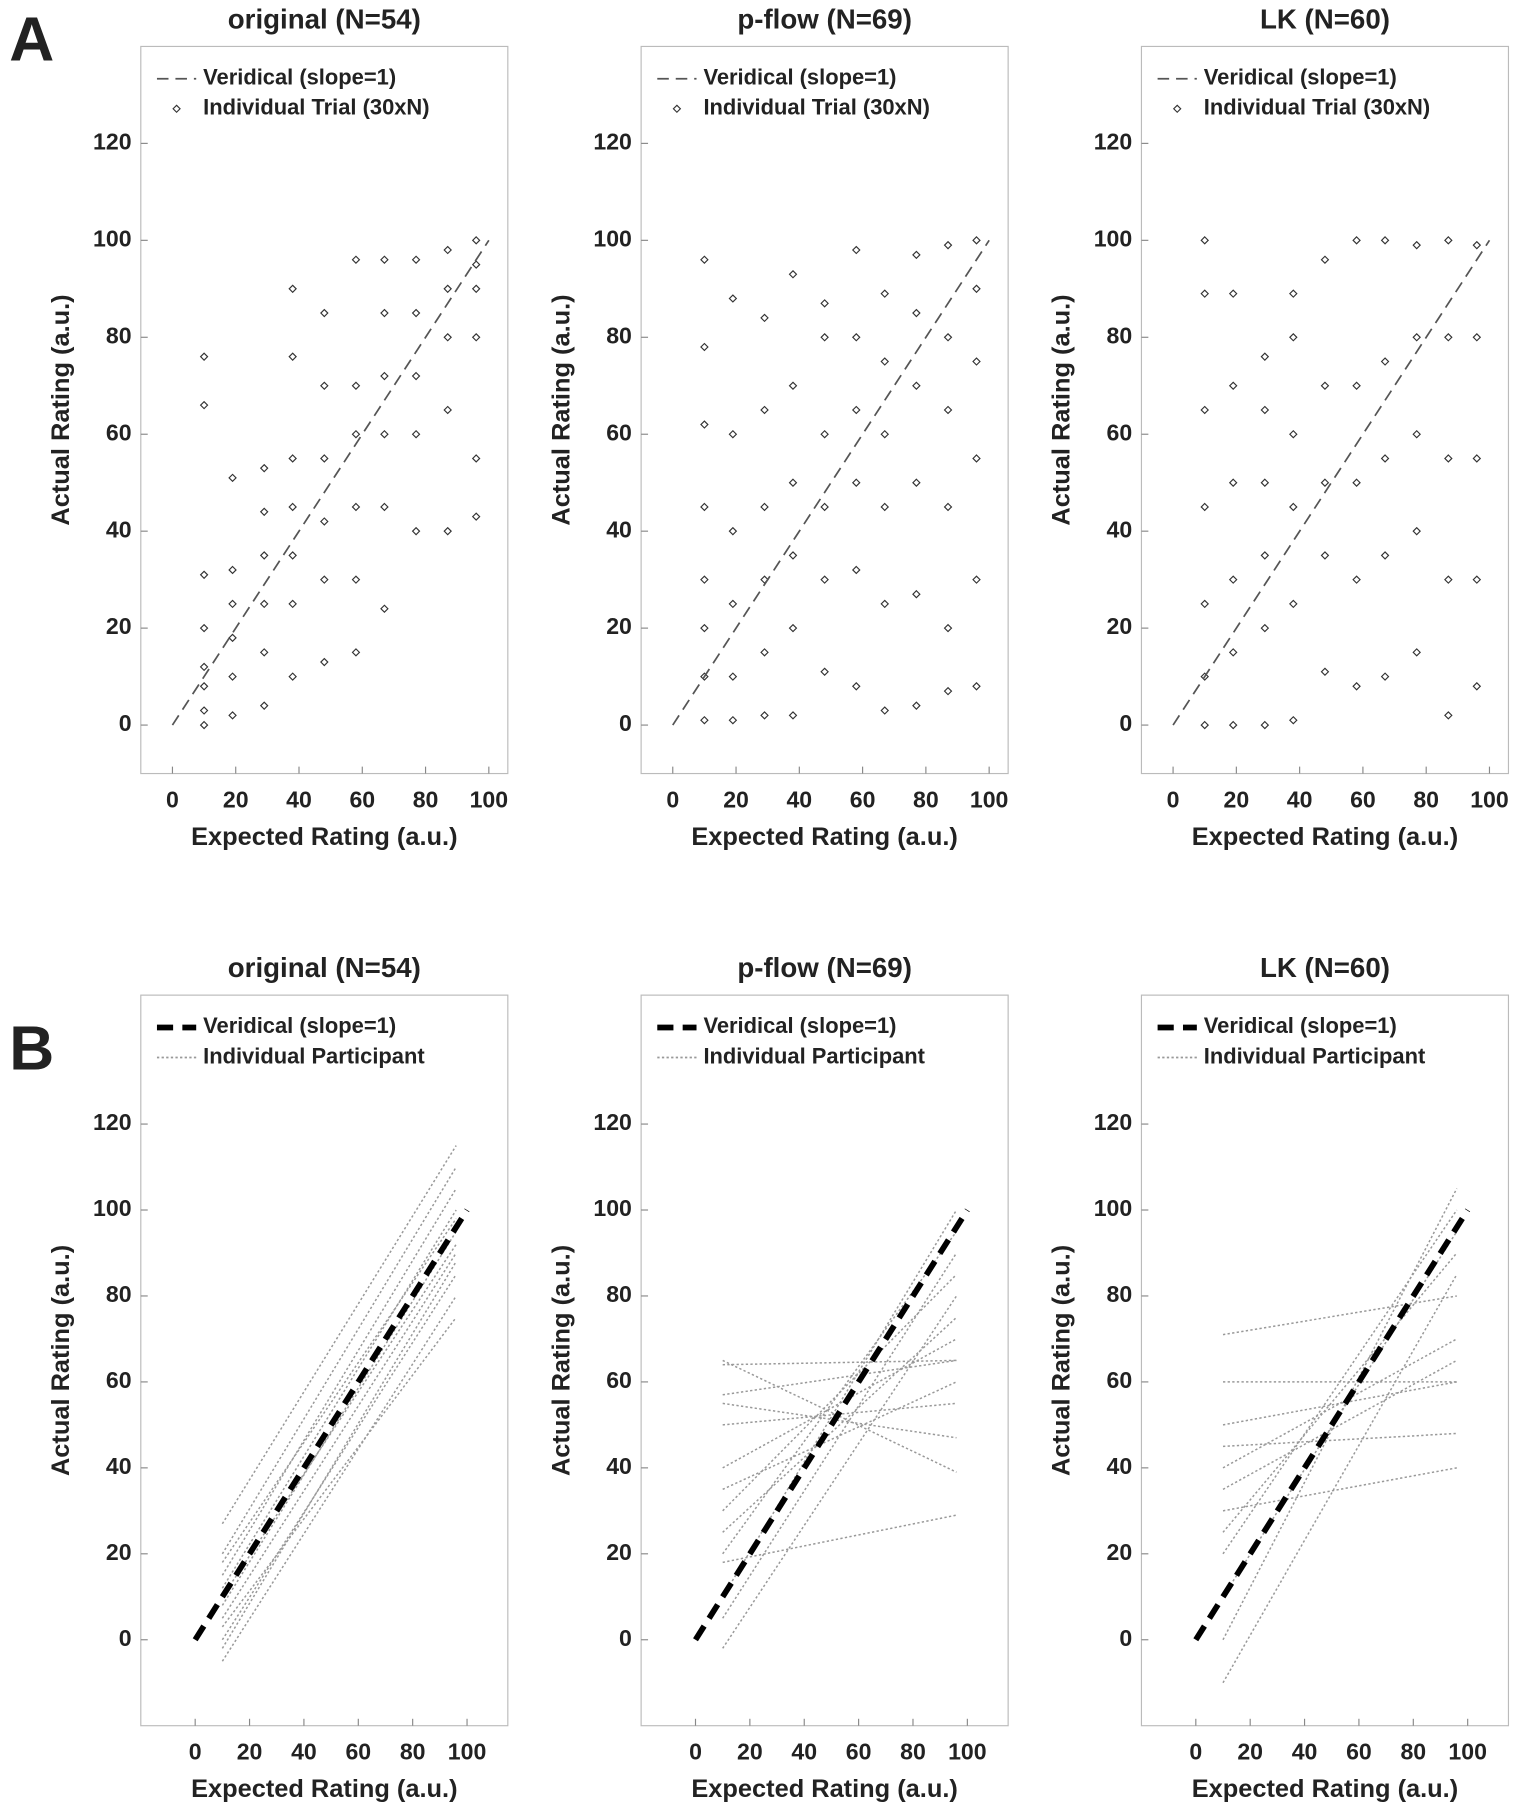 The width and height of the screenshot is (1535, 1816). I want to click on y-tick-label: 40, so click(1120, 1466).